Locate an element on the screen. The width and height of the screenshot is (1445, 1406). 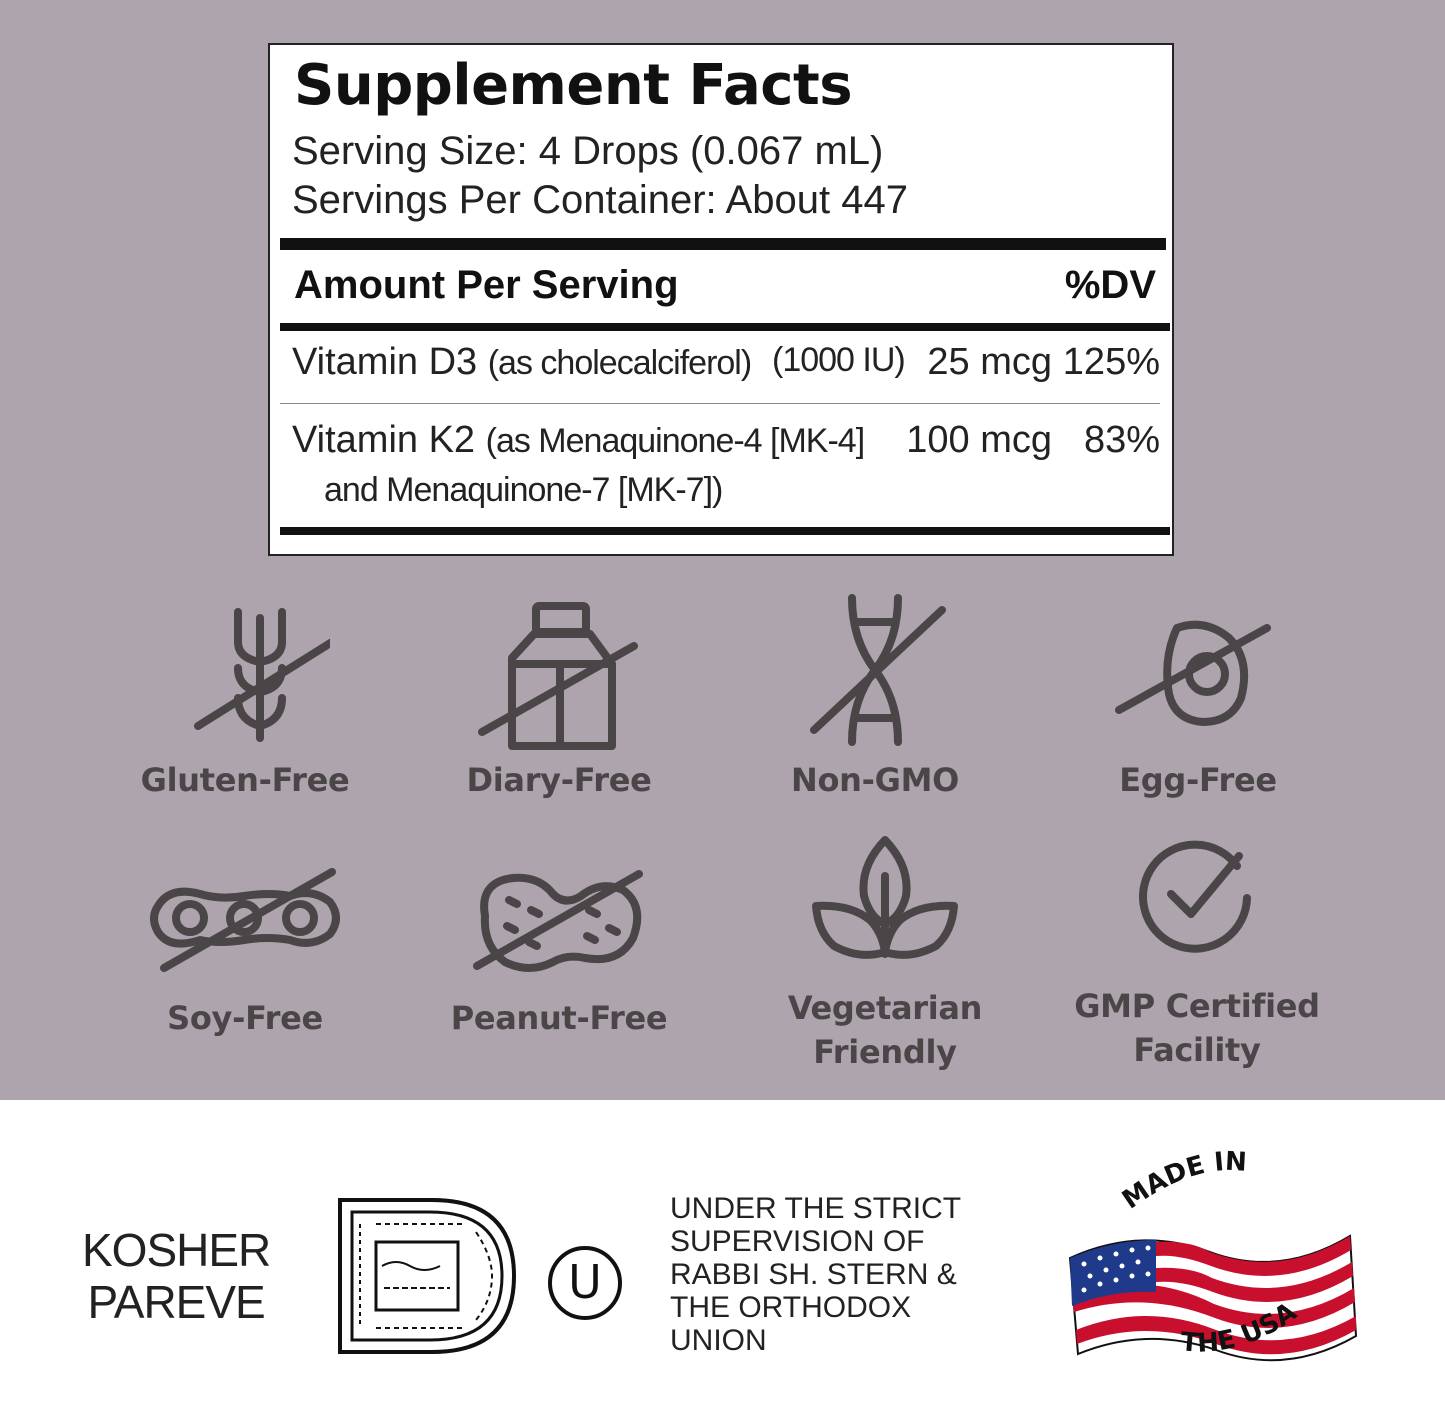
nutrient-name: Vitamin D3 (as cholecalciferol) is located at coordinates (522, 362).